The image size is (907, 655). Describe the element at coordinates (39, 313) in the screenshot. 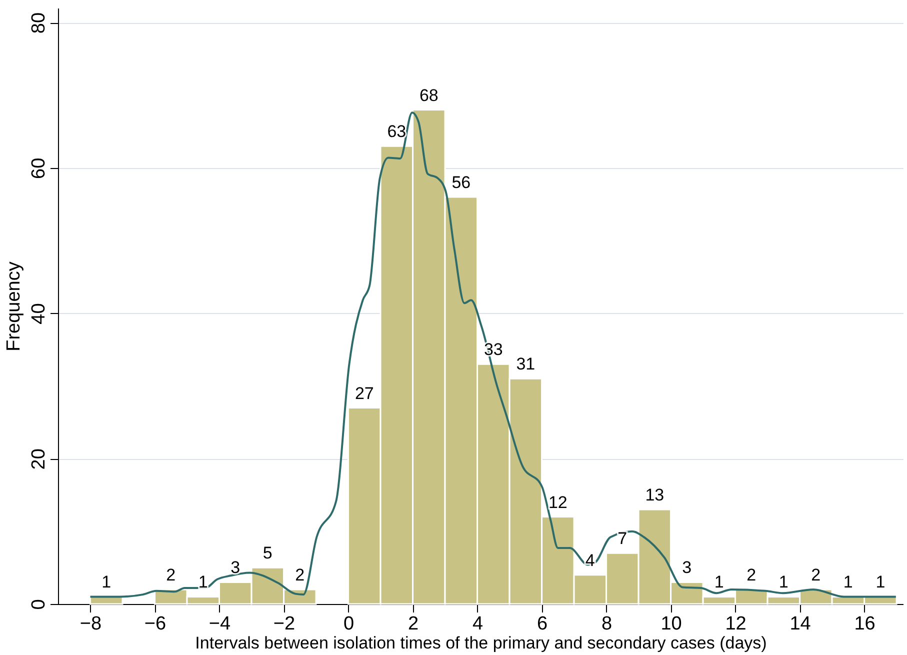

I see `y-tick-label: 40` at that location.